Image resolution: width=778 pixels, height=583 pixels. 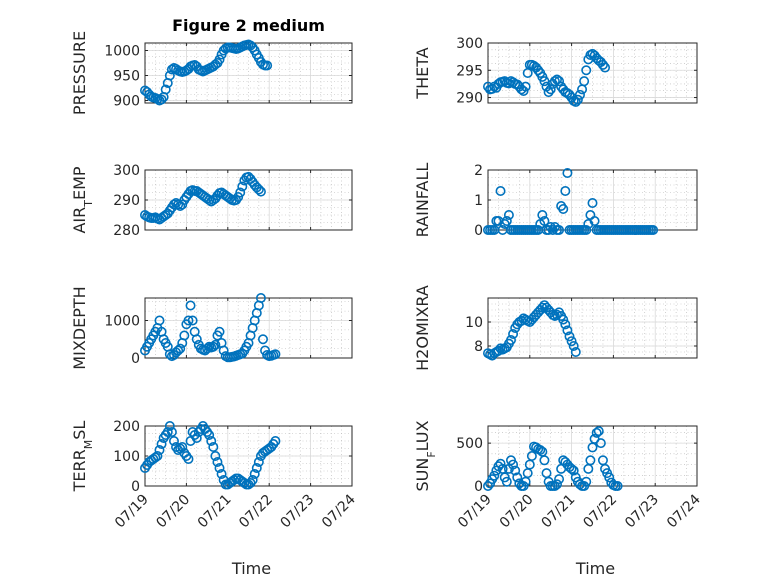 What do you see at coordinates (126, 231) in the screenshot?
I see `y-tick-label: 280` at bounding box center [126, 231].